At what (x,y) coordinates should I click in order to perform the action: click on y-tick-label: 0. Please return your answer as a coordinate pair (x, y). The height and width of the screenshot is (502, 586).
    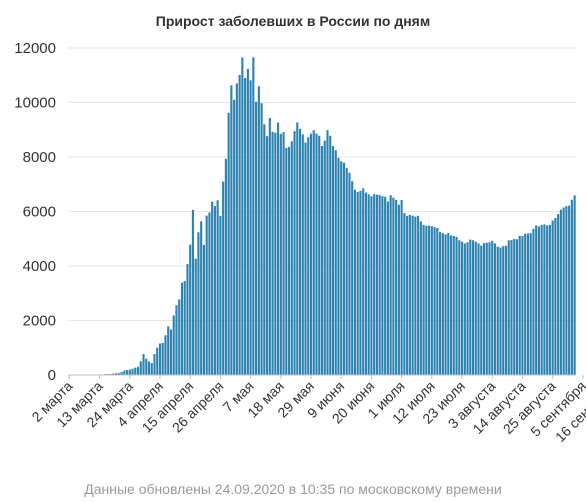
    Looking at the image, I should click on (52, 375).